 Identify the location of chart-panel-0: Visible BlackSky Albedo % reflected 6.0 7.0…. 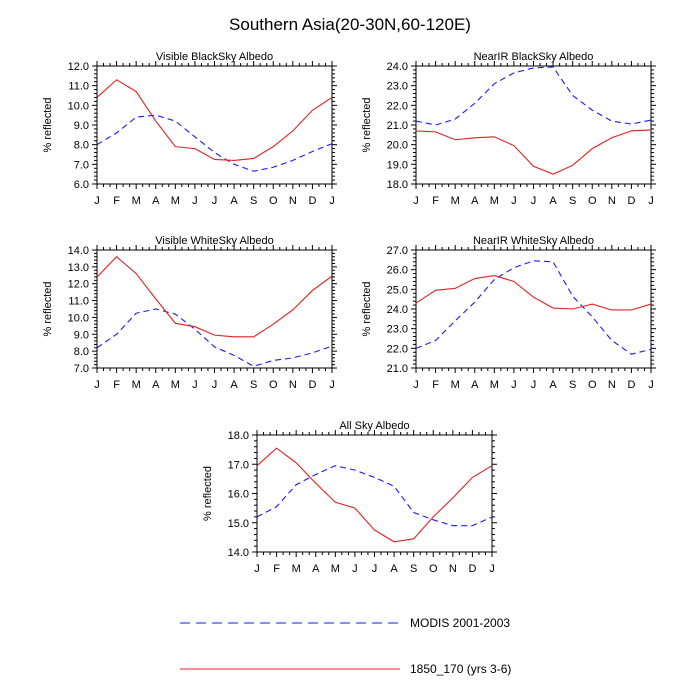
(189, 129).